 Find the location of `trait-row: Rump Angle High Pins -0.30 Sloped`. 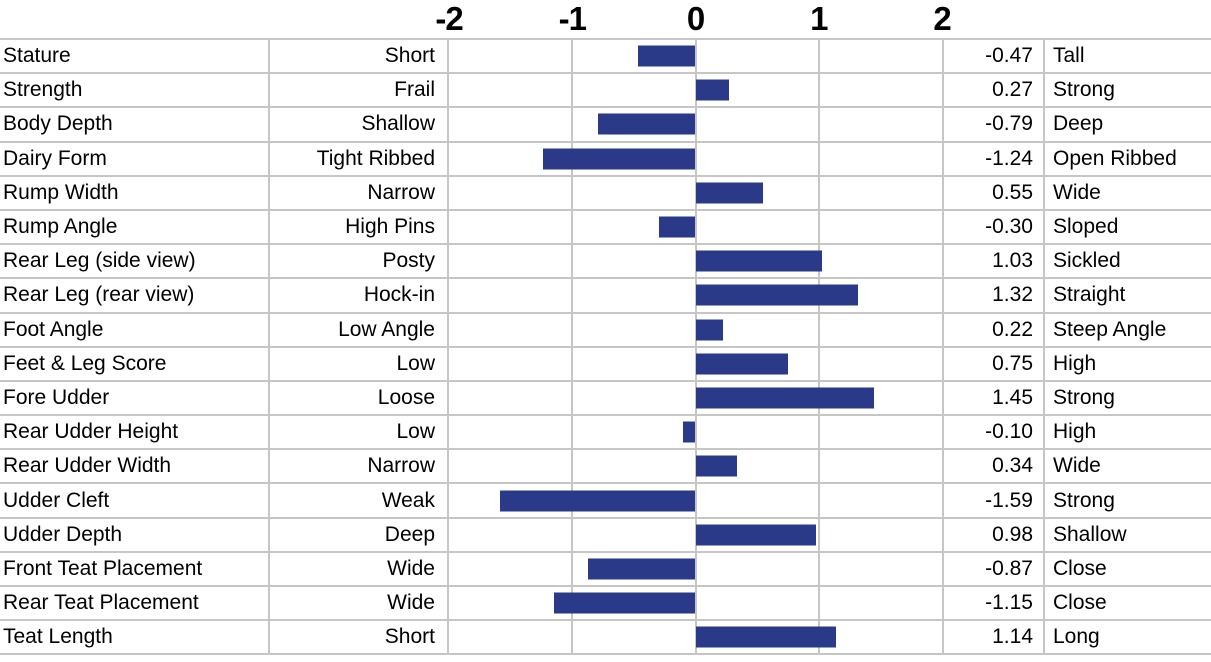

trait-row: Rump Angle High Pins -0.30 Sloped is located at coordinates (605, 228).